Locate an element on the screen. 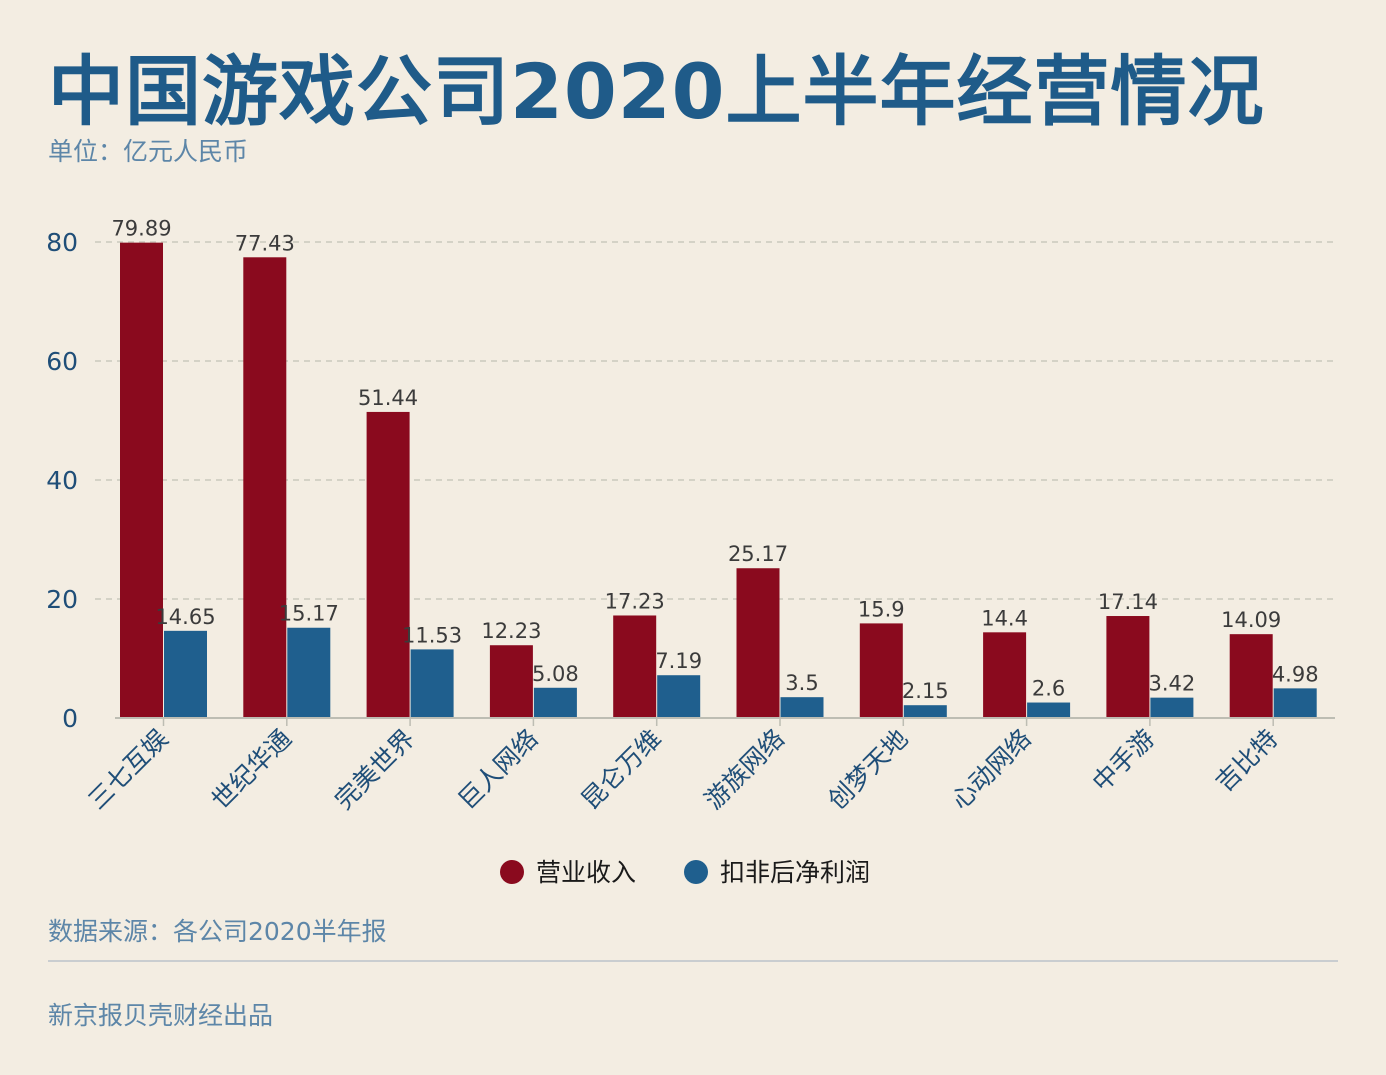  x-tick-label: 创梦天地 is located at coordinates (867, 769).